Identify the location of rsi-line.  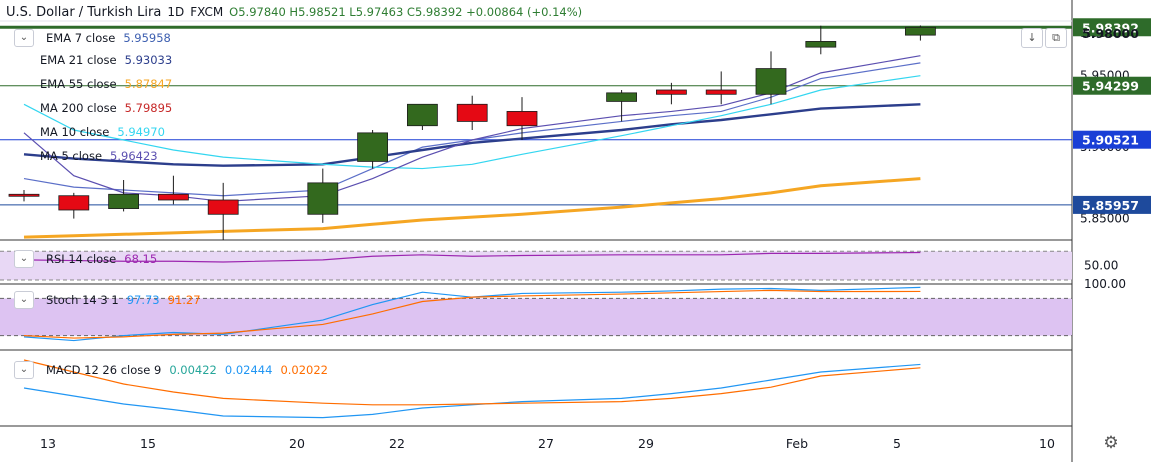
(472, 257).